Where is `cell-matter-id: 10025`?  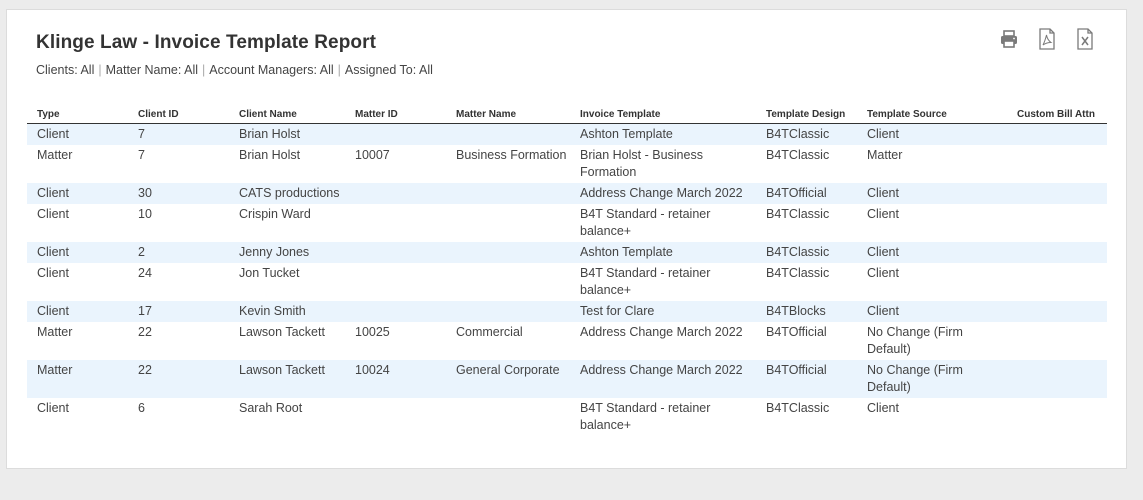
cell-matter-id: 10025 is located at coordinates (372, 332).